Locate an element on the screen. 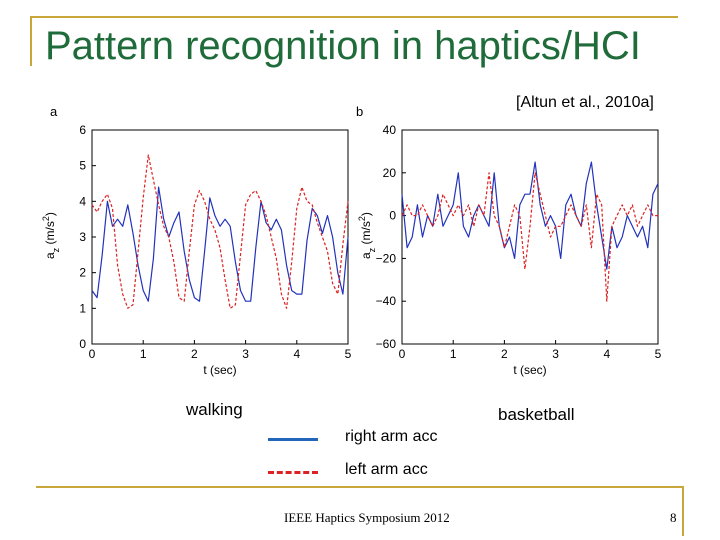 This screenshot has width=720, height=540. panel-b-ytick-label: −60 is located at coordinates (386, 344).